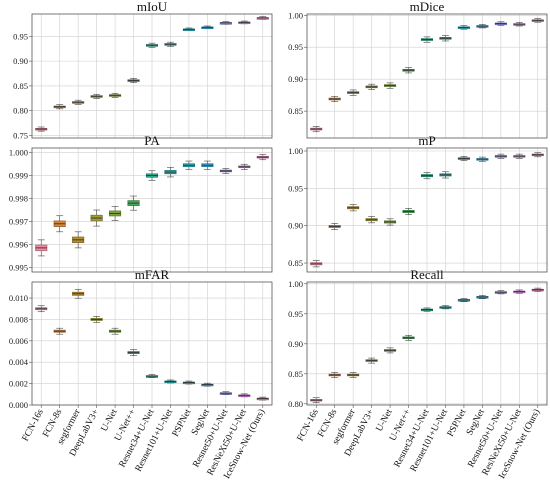  Describe the element at coordinates (18, 298) in the screenshot. I see `y-tick-label: 0.010` at that location.